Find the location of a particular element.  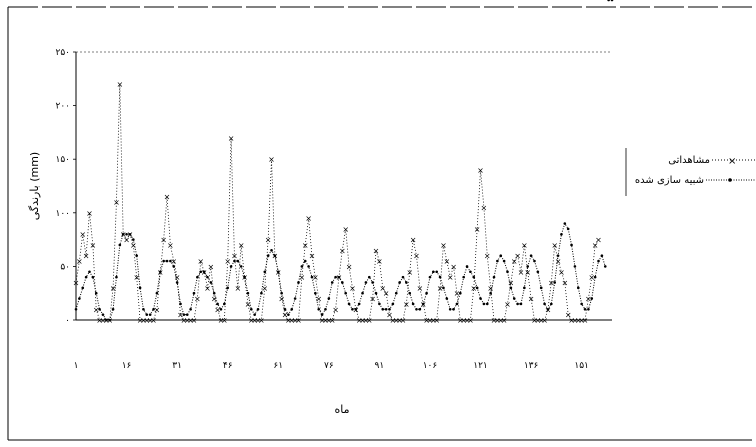

legend-label-simulated: شبیه سازی شده is located at coordinates (669, 180).